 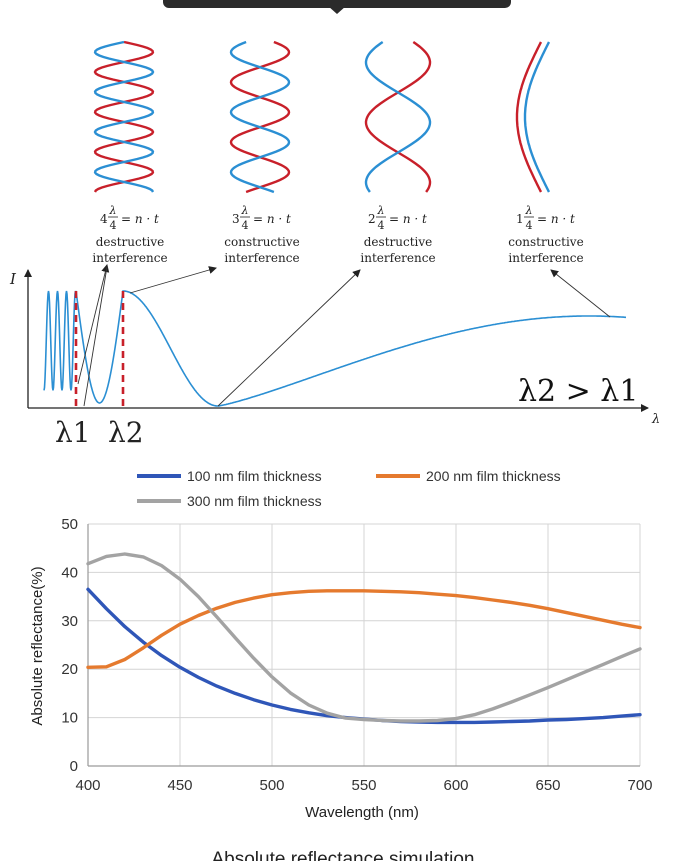 I want to click on legend-label-2: 200 nm film thickness, so click(x=493, y=476).